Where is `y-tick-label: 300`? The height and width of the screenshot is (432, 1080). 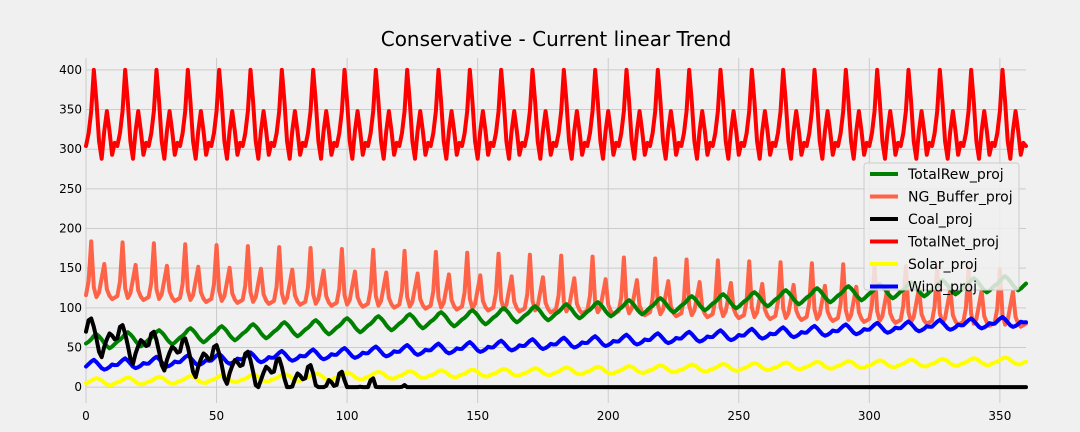 y-tick-label: 300 is located at coordinates (70, 149).